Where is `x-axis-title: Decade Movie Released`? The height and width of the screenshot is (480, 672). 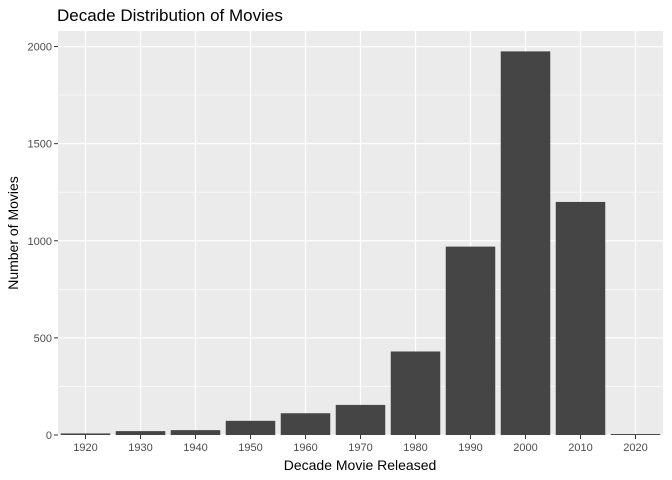
x-axis-title: Decade Movie Released is located at coordinates (360, 465).